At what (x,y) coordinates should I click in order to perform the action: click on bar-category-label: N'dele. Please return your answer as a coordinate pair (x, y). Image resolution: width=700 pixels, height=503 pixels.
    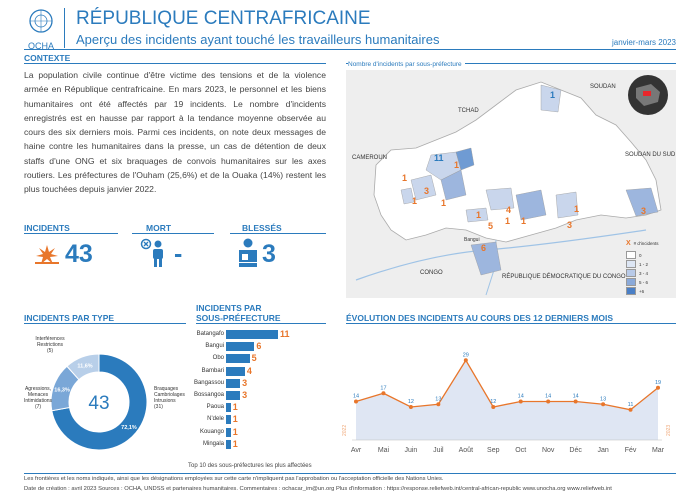
    Looking at the image, I should click on (215, 419).